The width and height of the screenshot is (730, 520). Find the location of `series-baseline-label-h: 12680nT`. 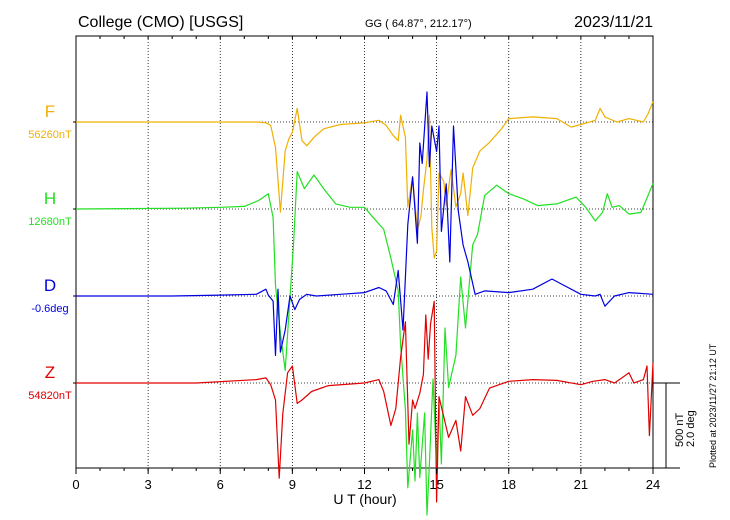

series-baseline-label-h: 12680nT is located at coordinates (50, 222).